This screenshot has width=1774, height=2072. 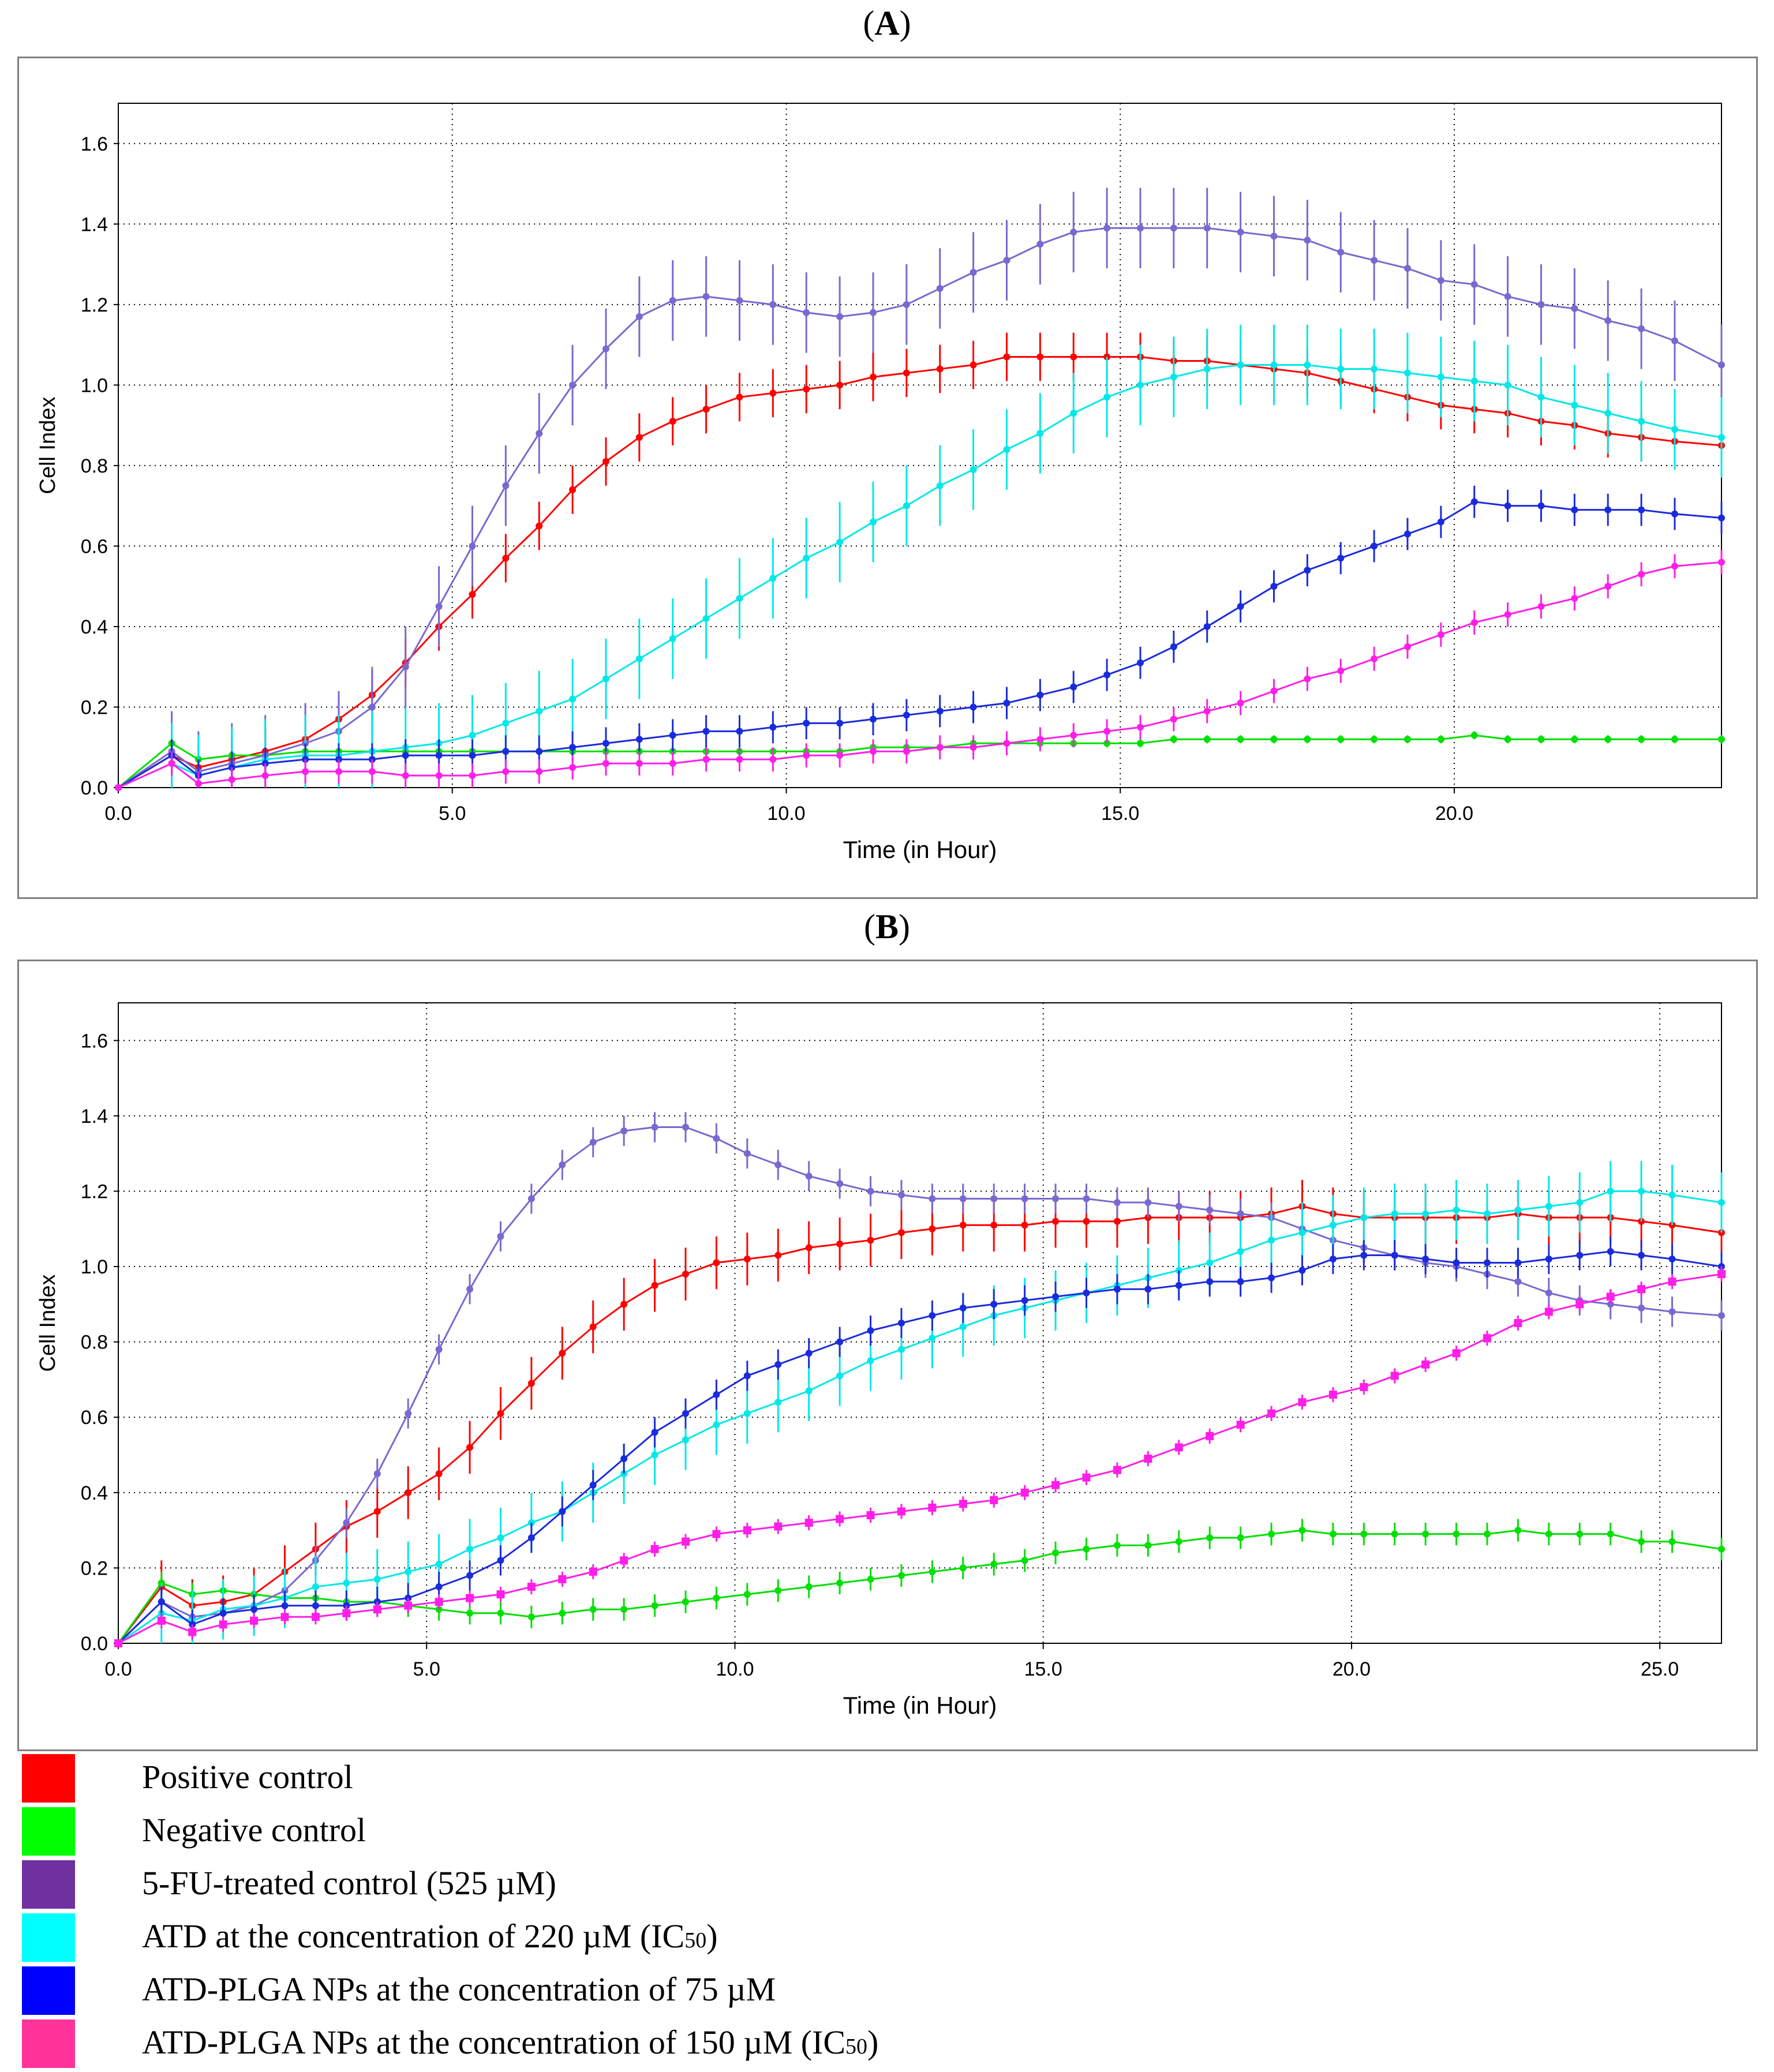 What do you see at coordinates (349, 1883) in the screenshot?
I see `legend-label: 5-FU-treated control (525 µM)` at bounding box center [349, 1883].